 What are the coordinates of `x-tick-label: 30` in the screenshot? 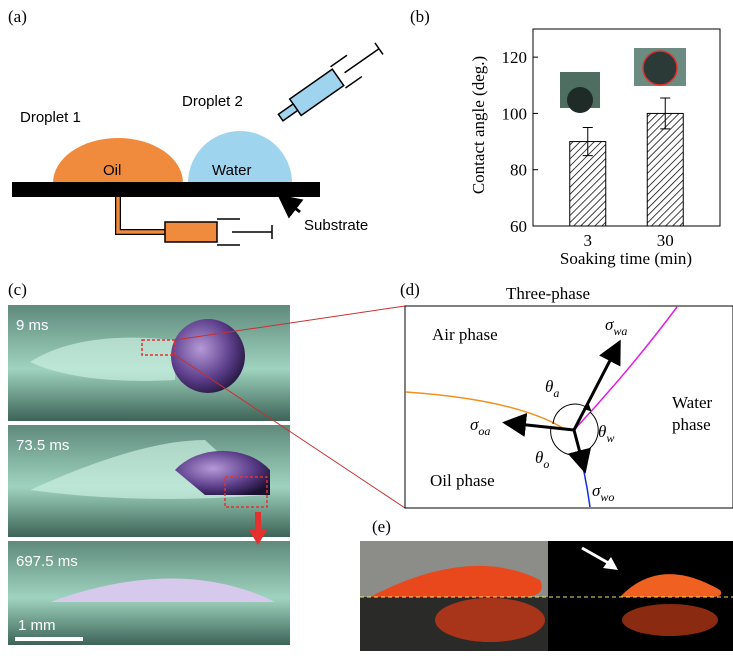 It's located at (665, 240).